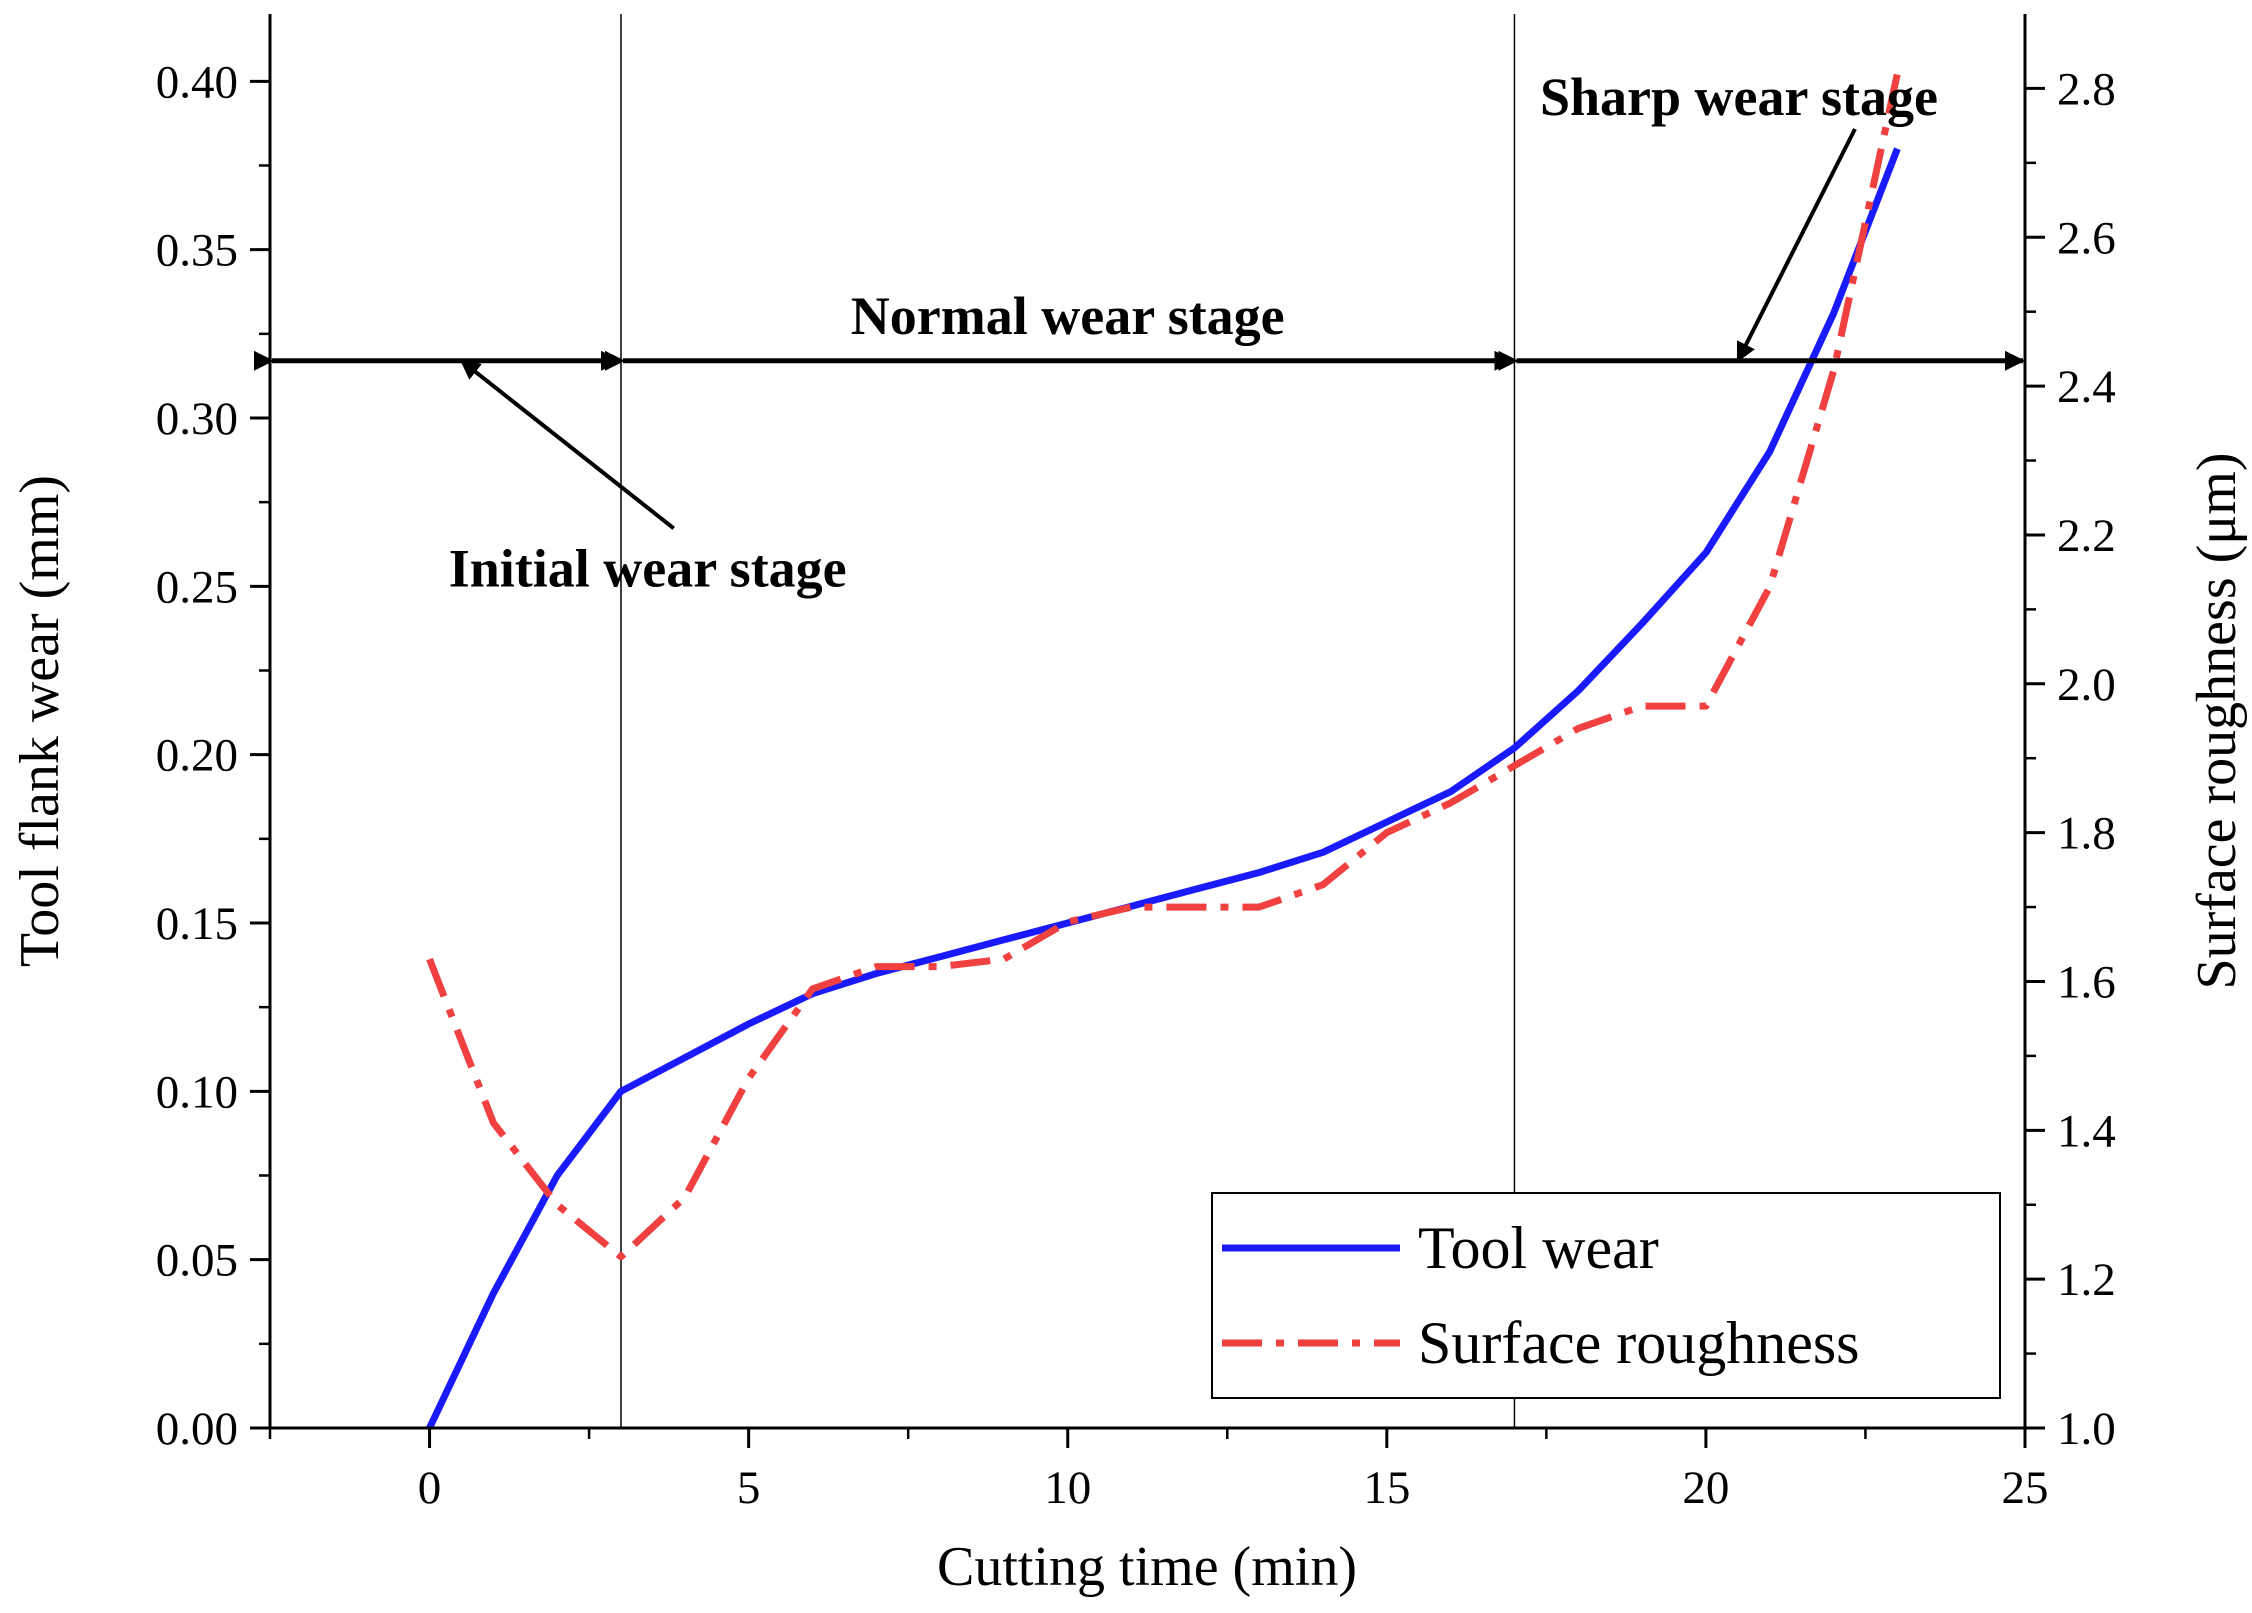  What do you see at coordinates (1386, 1488) in the screenshot?
I see `x-tick-label: 15` at bounding box center [1386, 1488].